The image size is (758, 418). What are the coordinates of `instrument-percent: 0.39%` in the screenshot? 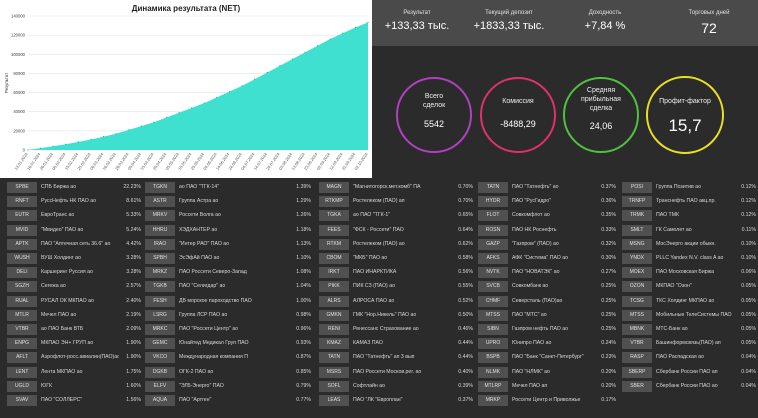 It's located at (465, 385).